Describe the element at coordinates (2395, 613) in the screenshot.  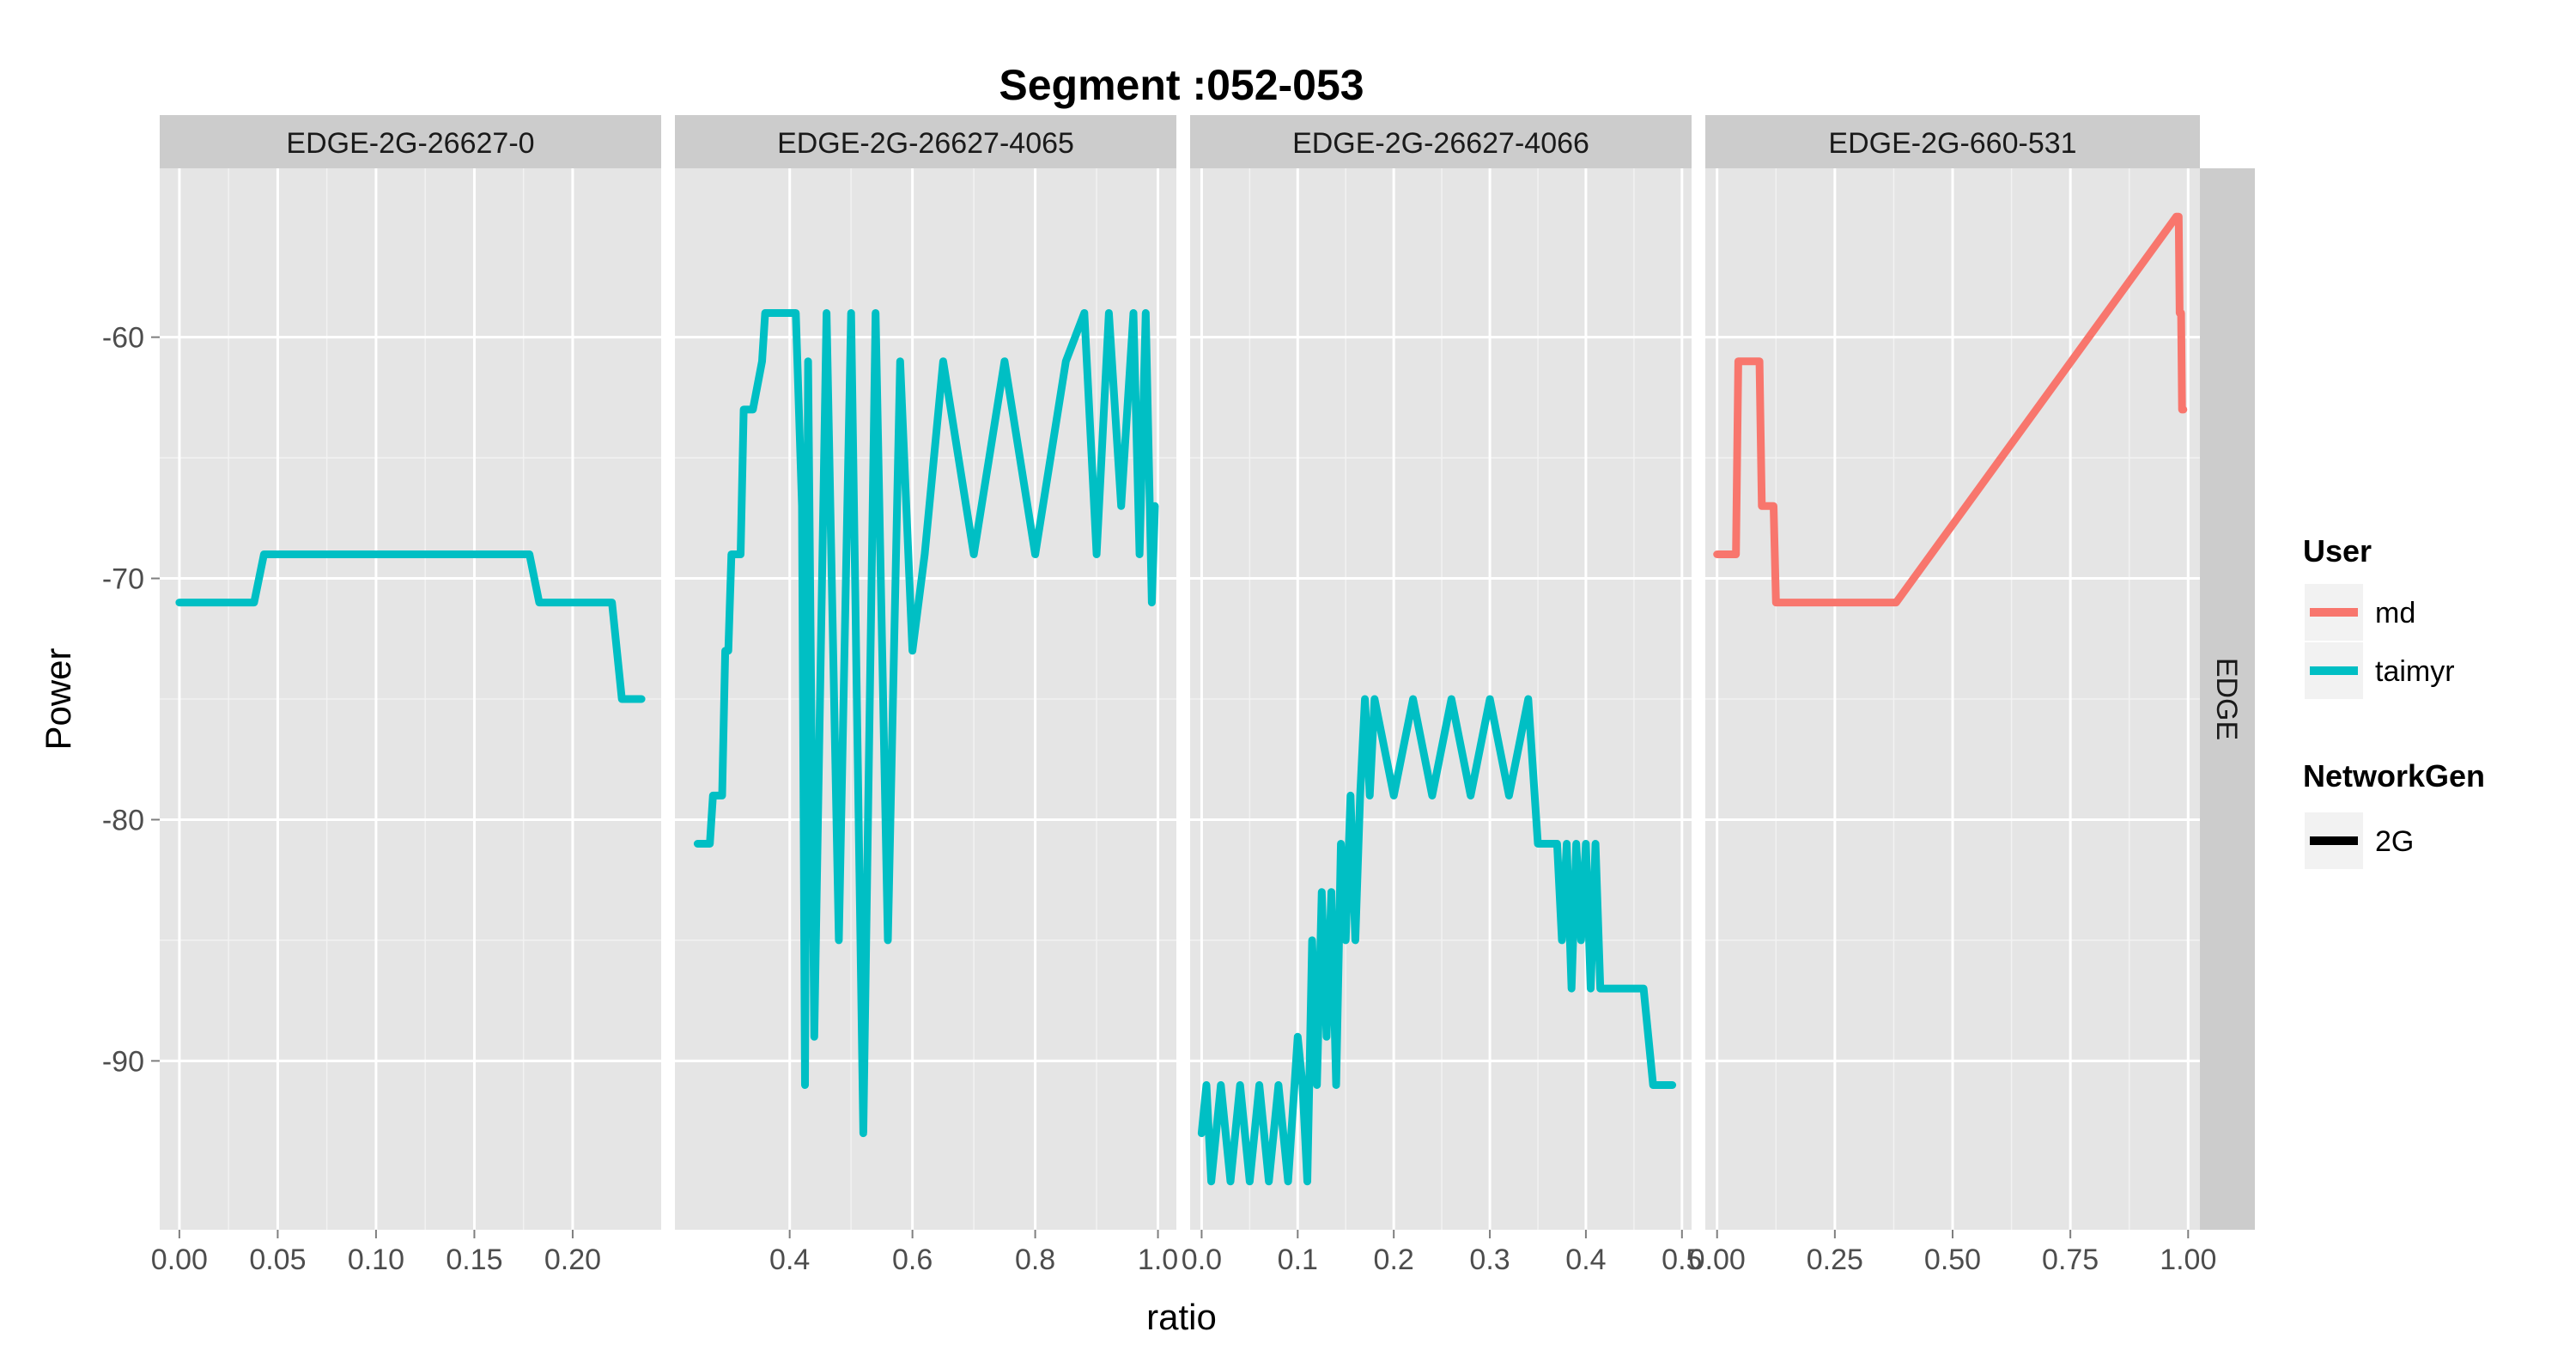
I see `legend-label-md: md` at that location.